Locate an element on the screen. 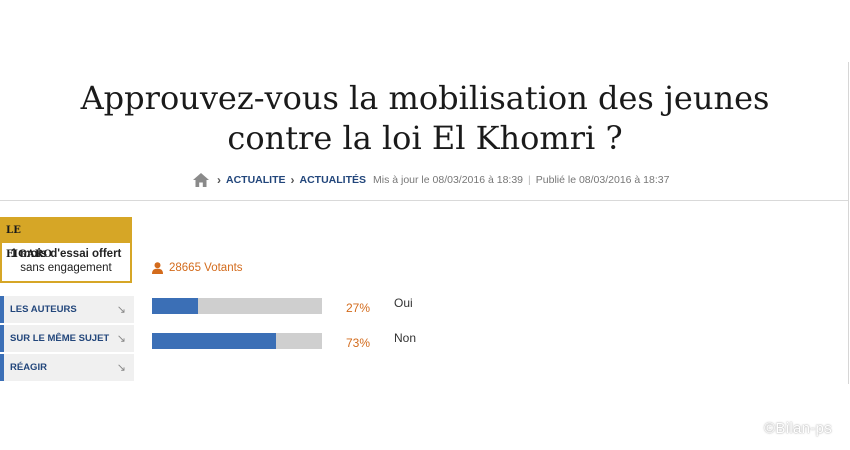 The image size is (850, 450). side-nav-item-meme-sujet: SUR LE MÊME SUJET ↘ is located at coordinates (67, 338).